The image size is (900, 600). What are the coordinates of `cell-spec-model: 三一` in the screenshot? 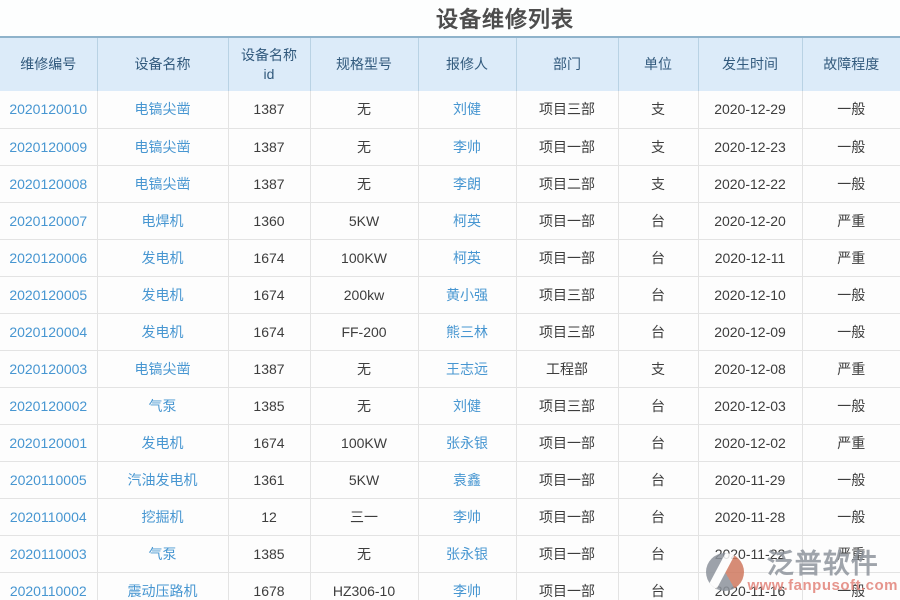 It's located at (364, 517).